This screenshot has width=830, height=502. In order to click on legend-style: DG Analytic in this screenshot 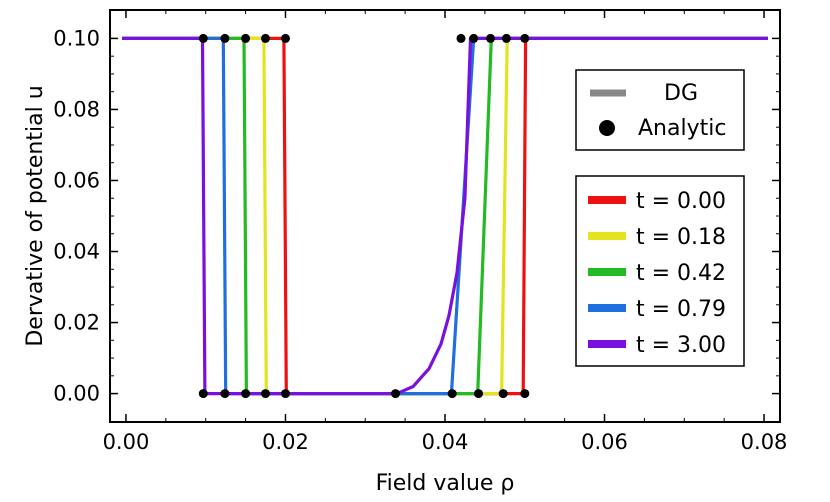, I will do `click(660, 110)`.